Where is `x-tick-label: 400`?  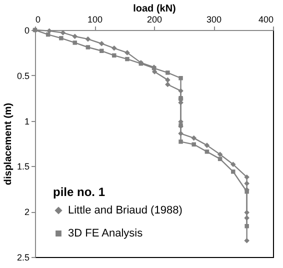 x-tick-label: 400 is located at coordinates (266, 19).